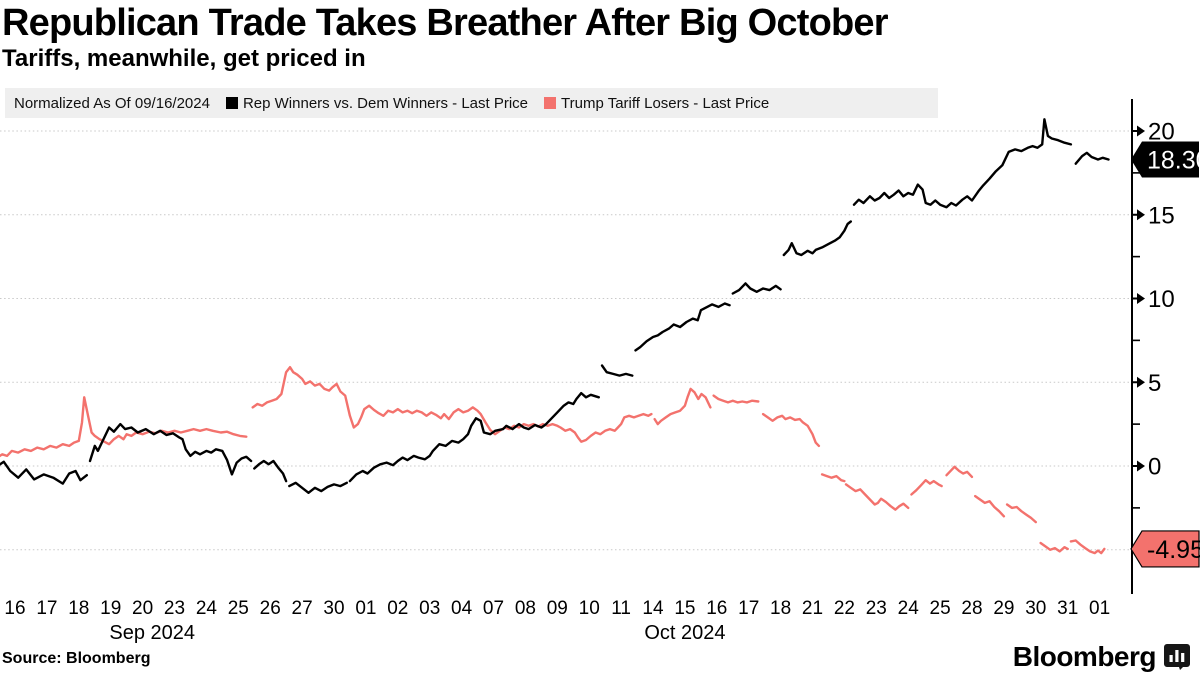 This screenshot has width=1200, height=675. What do you see at coordinates (1177, 657) in the screenshot?
I see `bloomberg-bars-icon` at bounding box center [1177, 657].